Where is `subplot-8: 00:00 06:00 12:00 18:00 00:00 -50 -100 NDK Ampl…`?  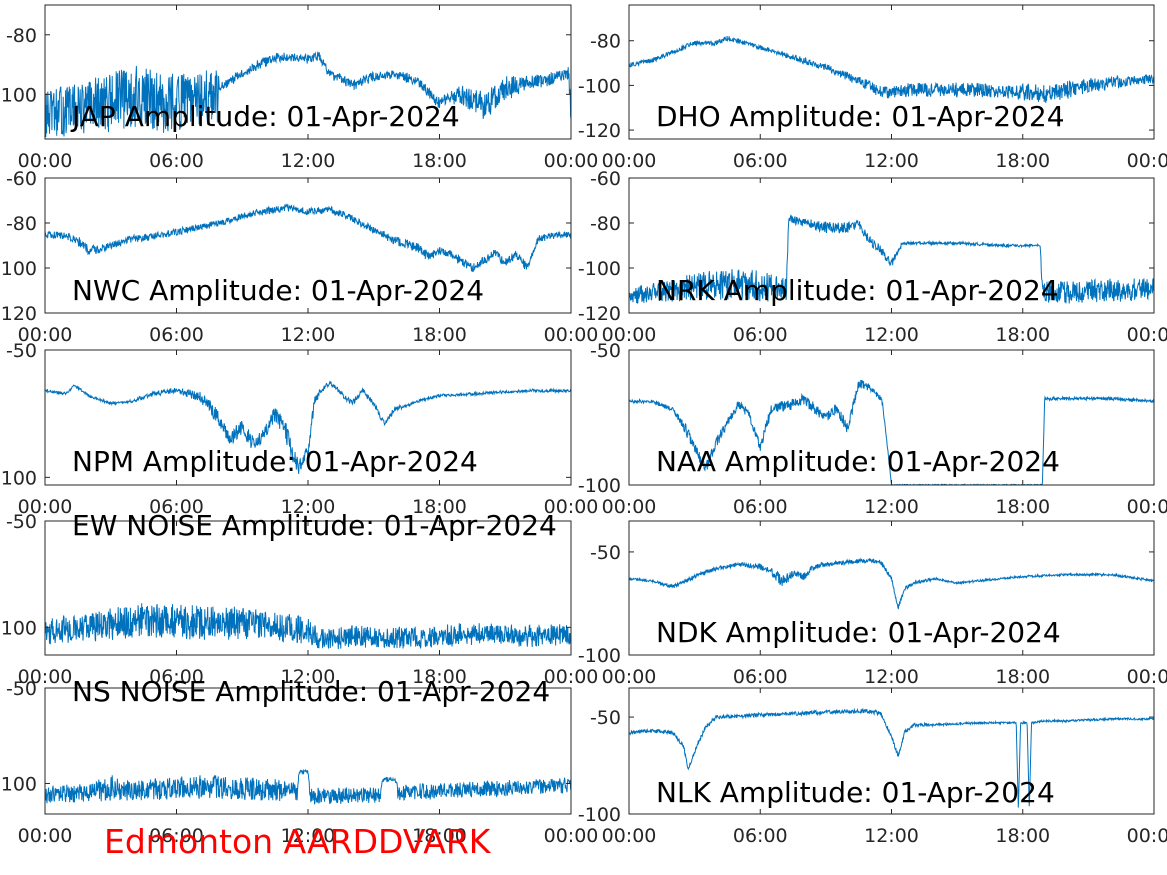 subplot-8: 00:00 06:00 12:00 18:00 00:00 -50 -100 NDK Ampl… is located at coordinates (872, 604).